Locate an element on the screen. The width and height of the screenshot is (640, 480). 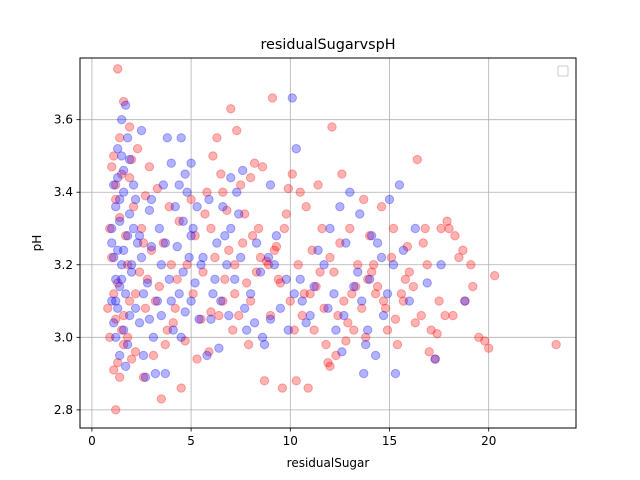
x-tick-label: 0 is located at coordinates (92, 441).